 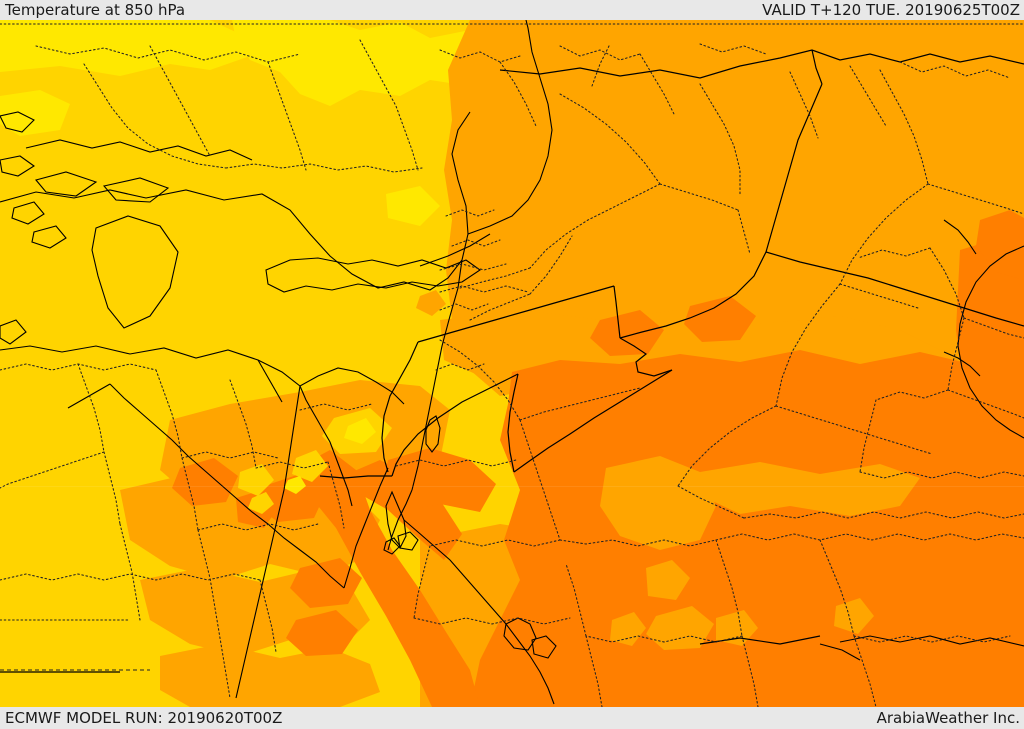 What do you see at coordinates (948, 718) in the screenshot?
I see `attribution-label: ArabiaWeather Inc.` at bounding box center [948, 718].